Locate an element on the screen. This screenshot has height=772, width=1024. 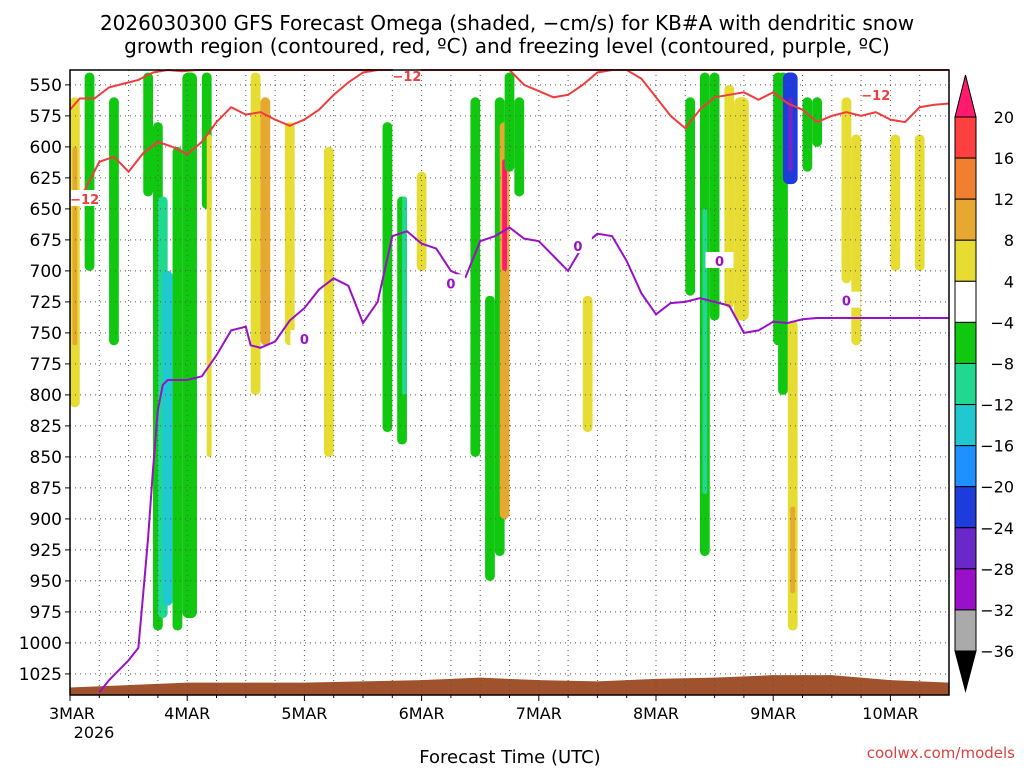
dgz-label-3: −12 is located at coordinates (875, 96).